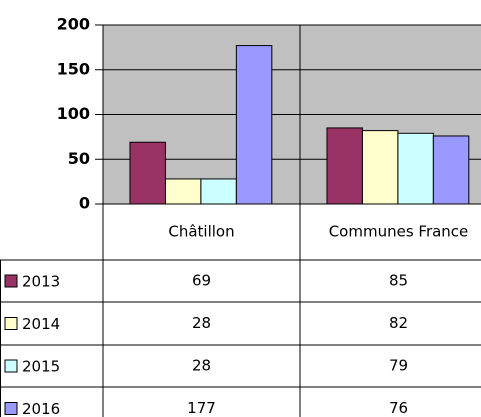  What do you see at coordinates (201, 281) in the screenshot?
I see `table-value: 69` at bounding box center [201, 281].